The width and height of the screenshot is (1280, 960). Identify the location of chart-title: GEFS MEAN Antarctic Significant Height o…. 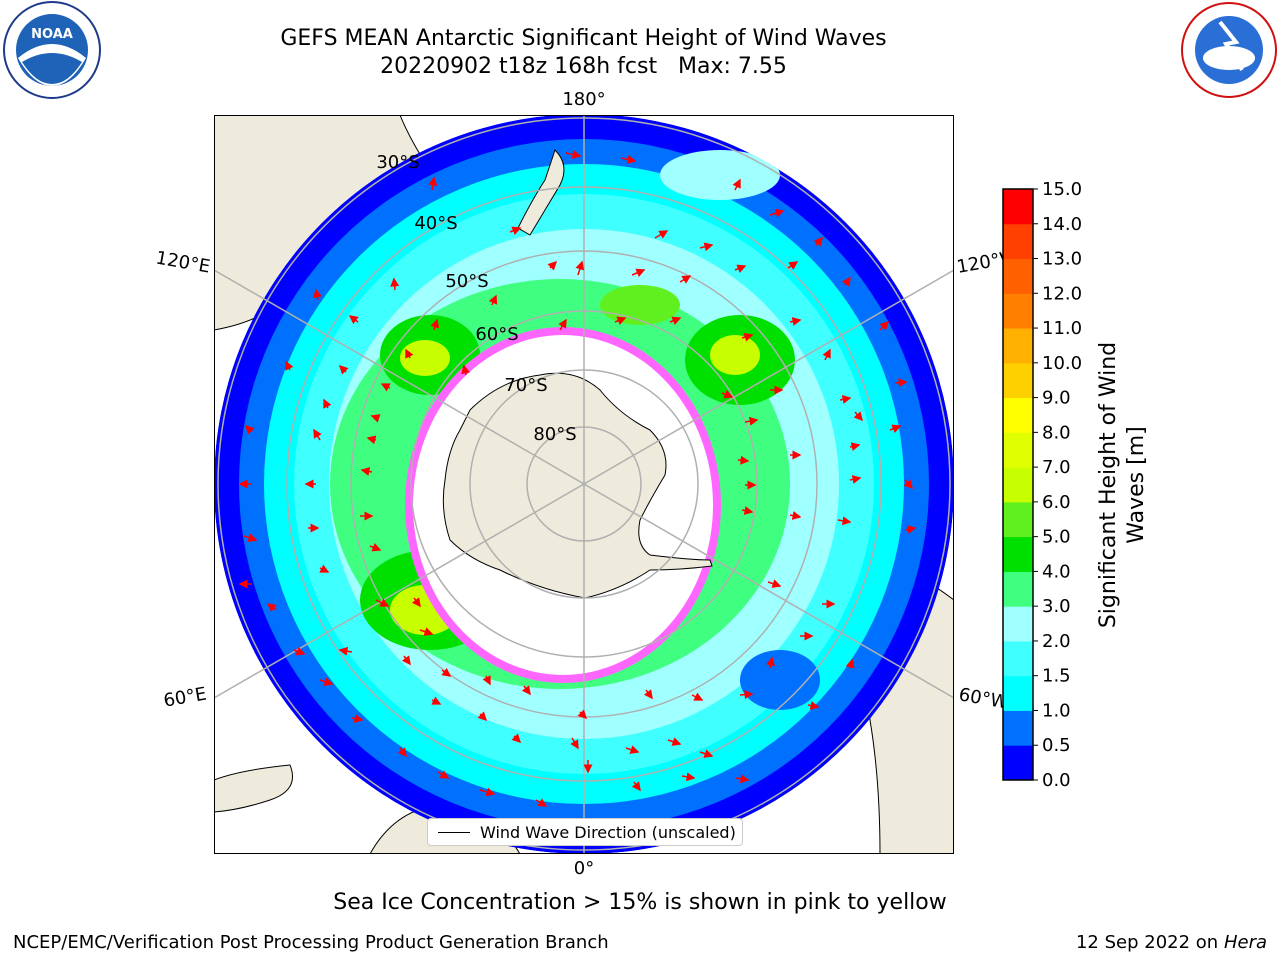
(583, 38).